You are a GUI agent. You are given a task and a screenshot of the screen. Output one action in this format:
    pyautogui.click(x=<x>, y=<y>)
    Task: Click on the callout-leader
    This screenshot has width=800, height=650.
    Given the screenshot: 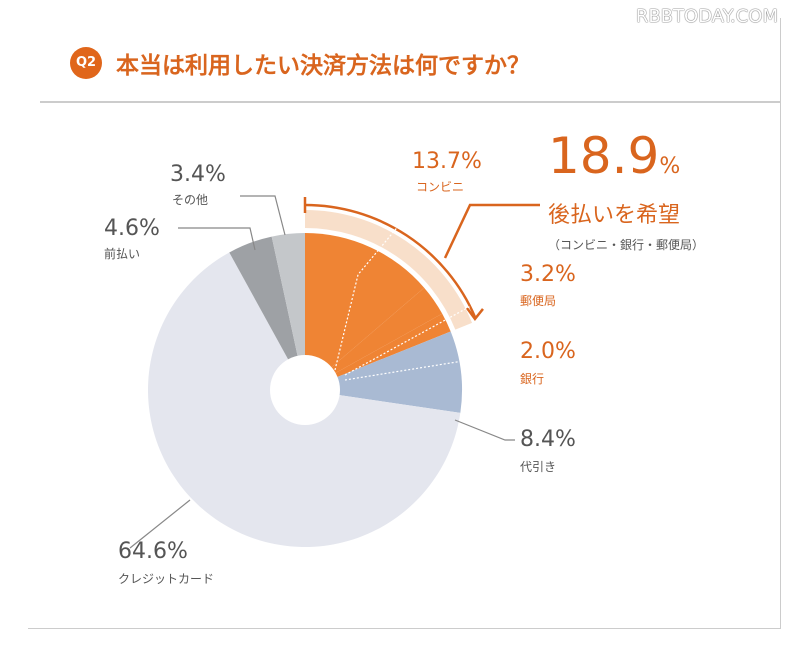 What is the action you would take?
    pyautogui.click(x=491, y=231)
    